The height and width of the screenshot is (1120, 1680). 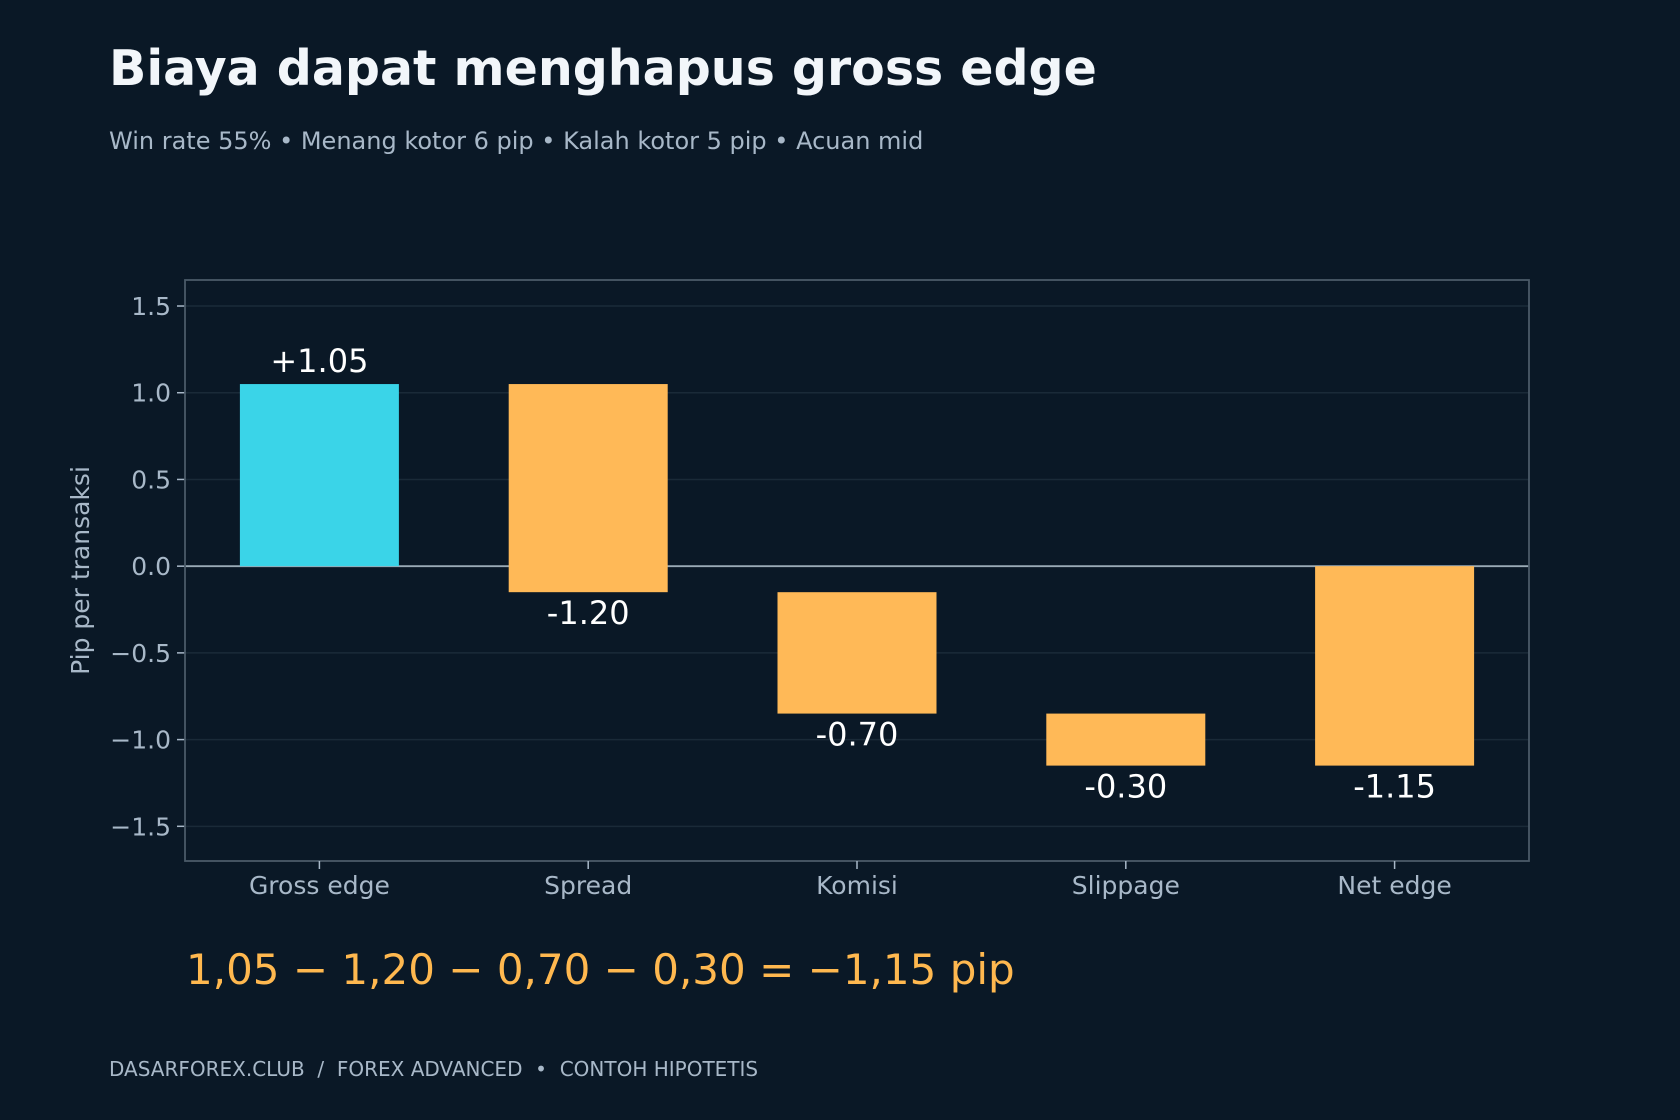 I want to click on y-tick-label: 0.5, so click(x=151, y=479).